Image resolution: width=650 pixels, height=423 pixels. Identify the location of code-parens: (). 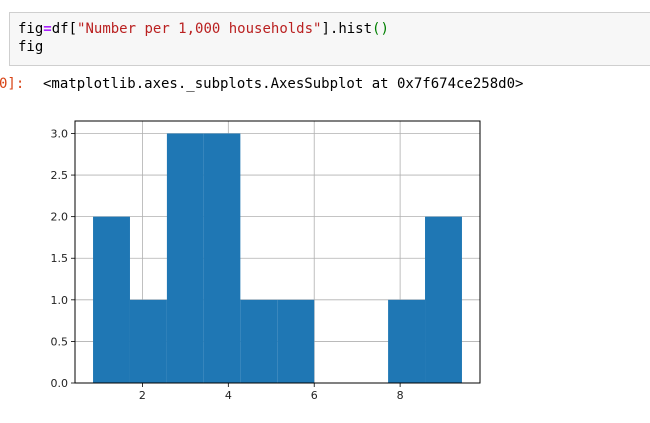
(380, 29).